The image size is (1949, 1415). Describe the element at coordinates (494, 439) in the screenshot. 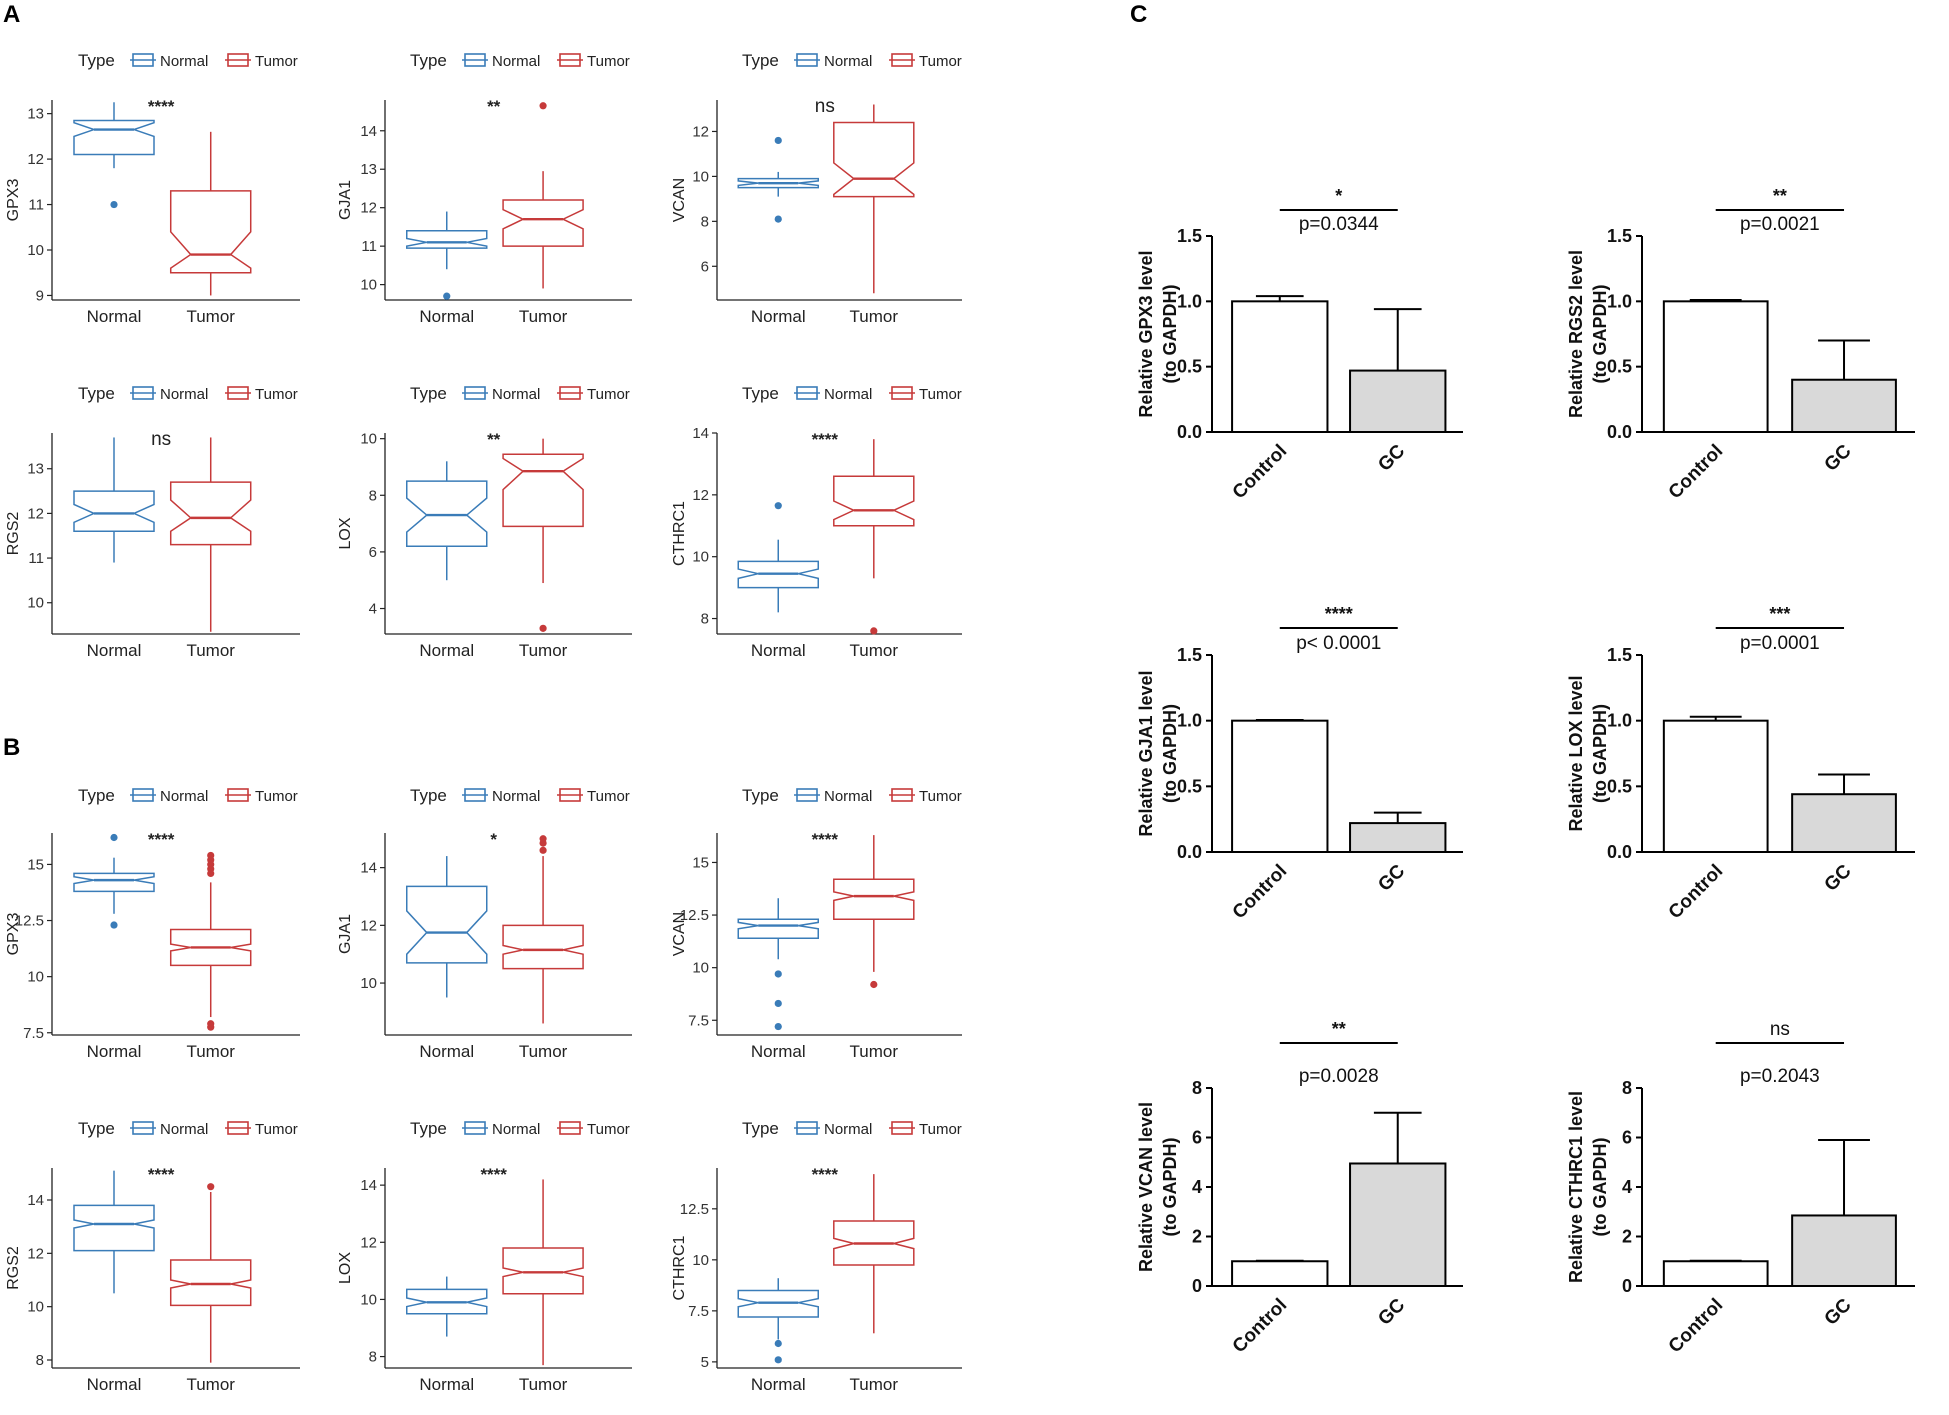

I see `boxplot-a-lox-significance: **` at that location.